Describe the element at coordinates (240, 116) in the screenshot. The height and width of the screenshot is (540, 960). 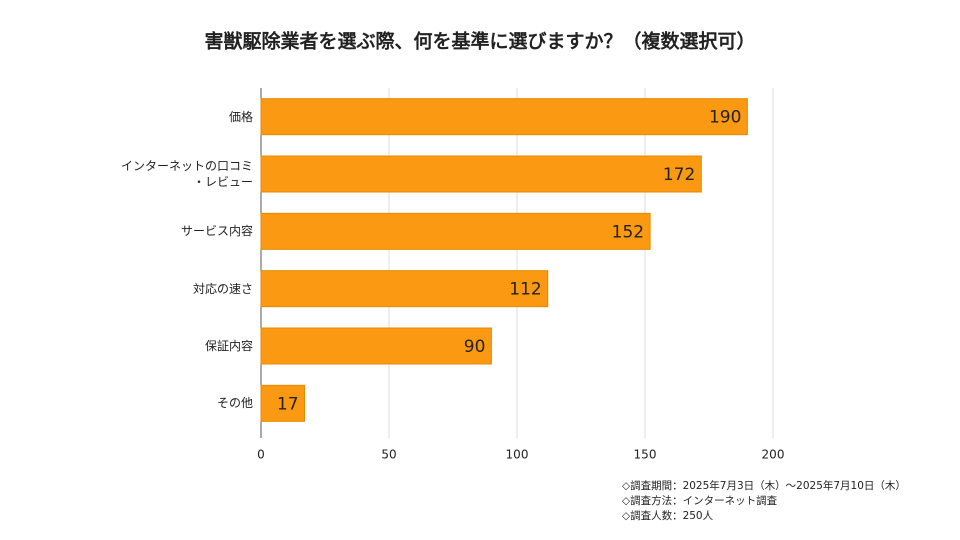
I see `y-tick-label: 価格` at that location.